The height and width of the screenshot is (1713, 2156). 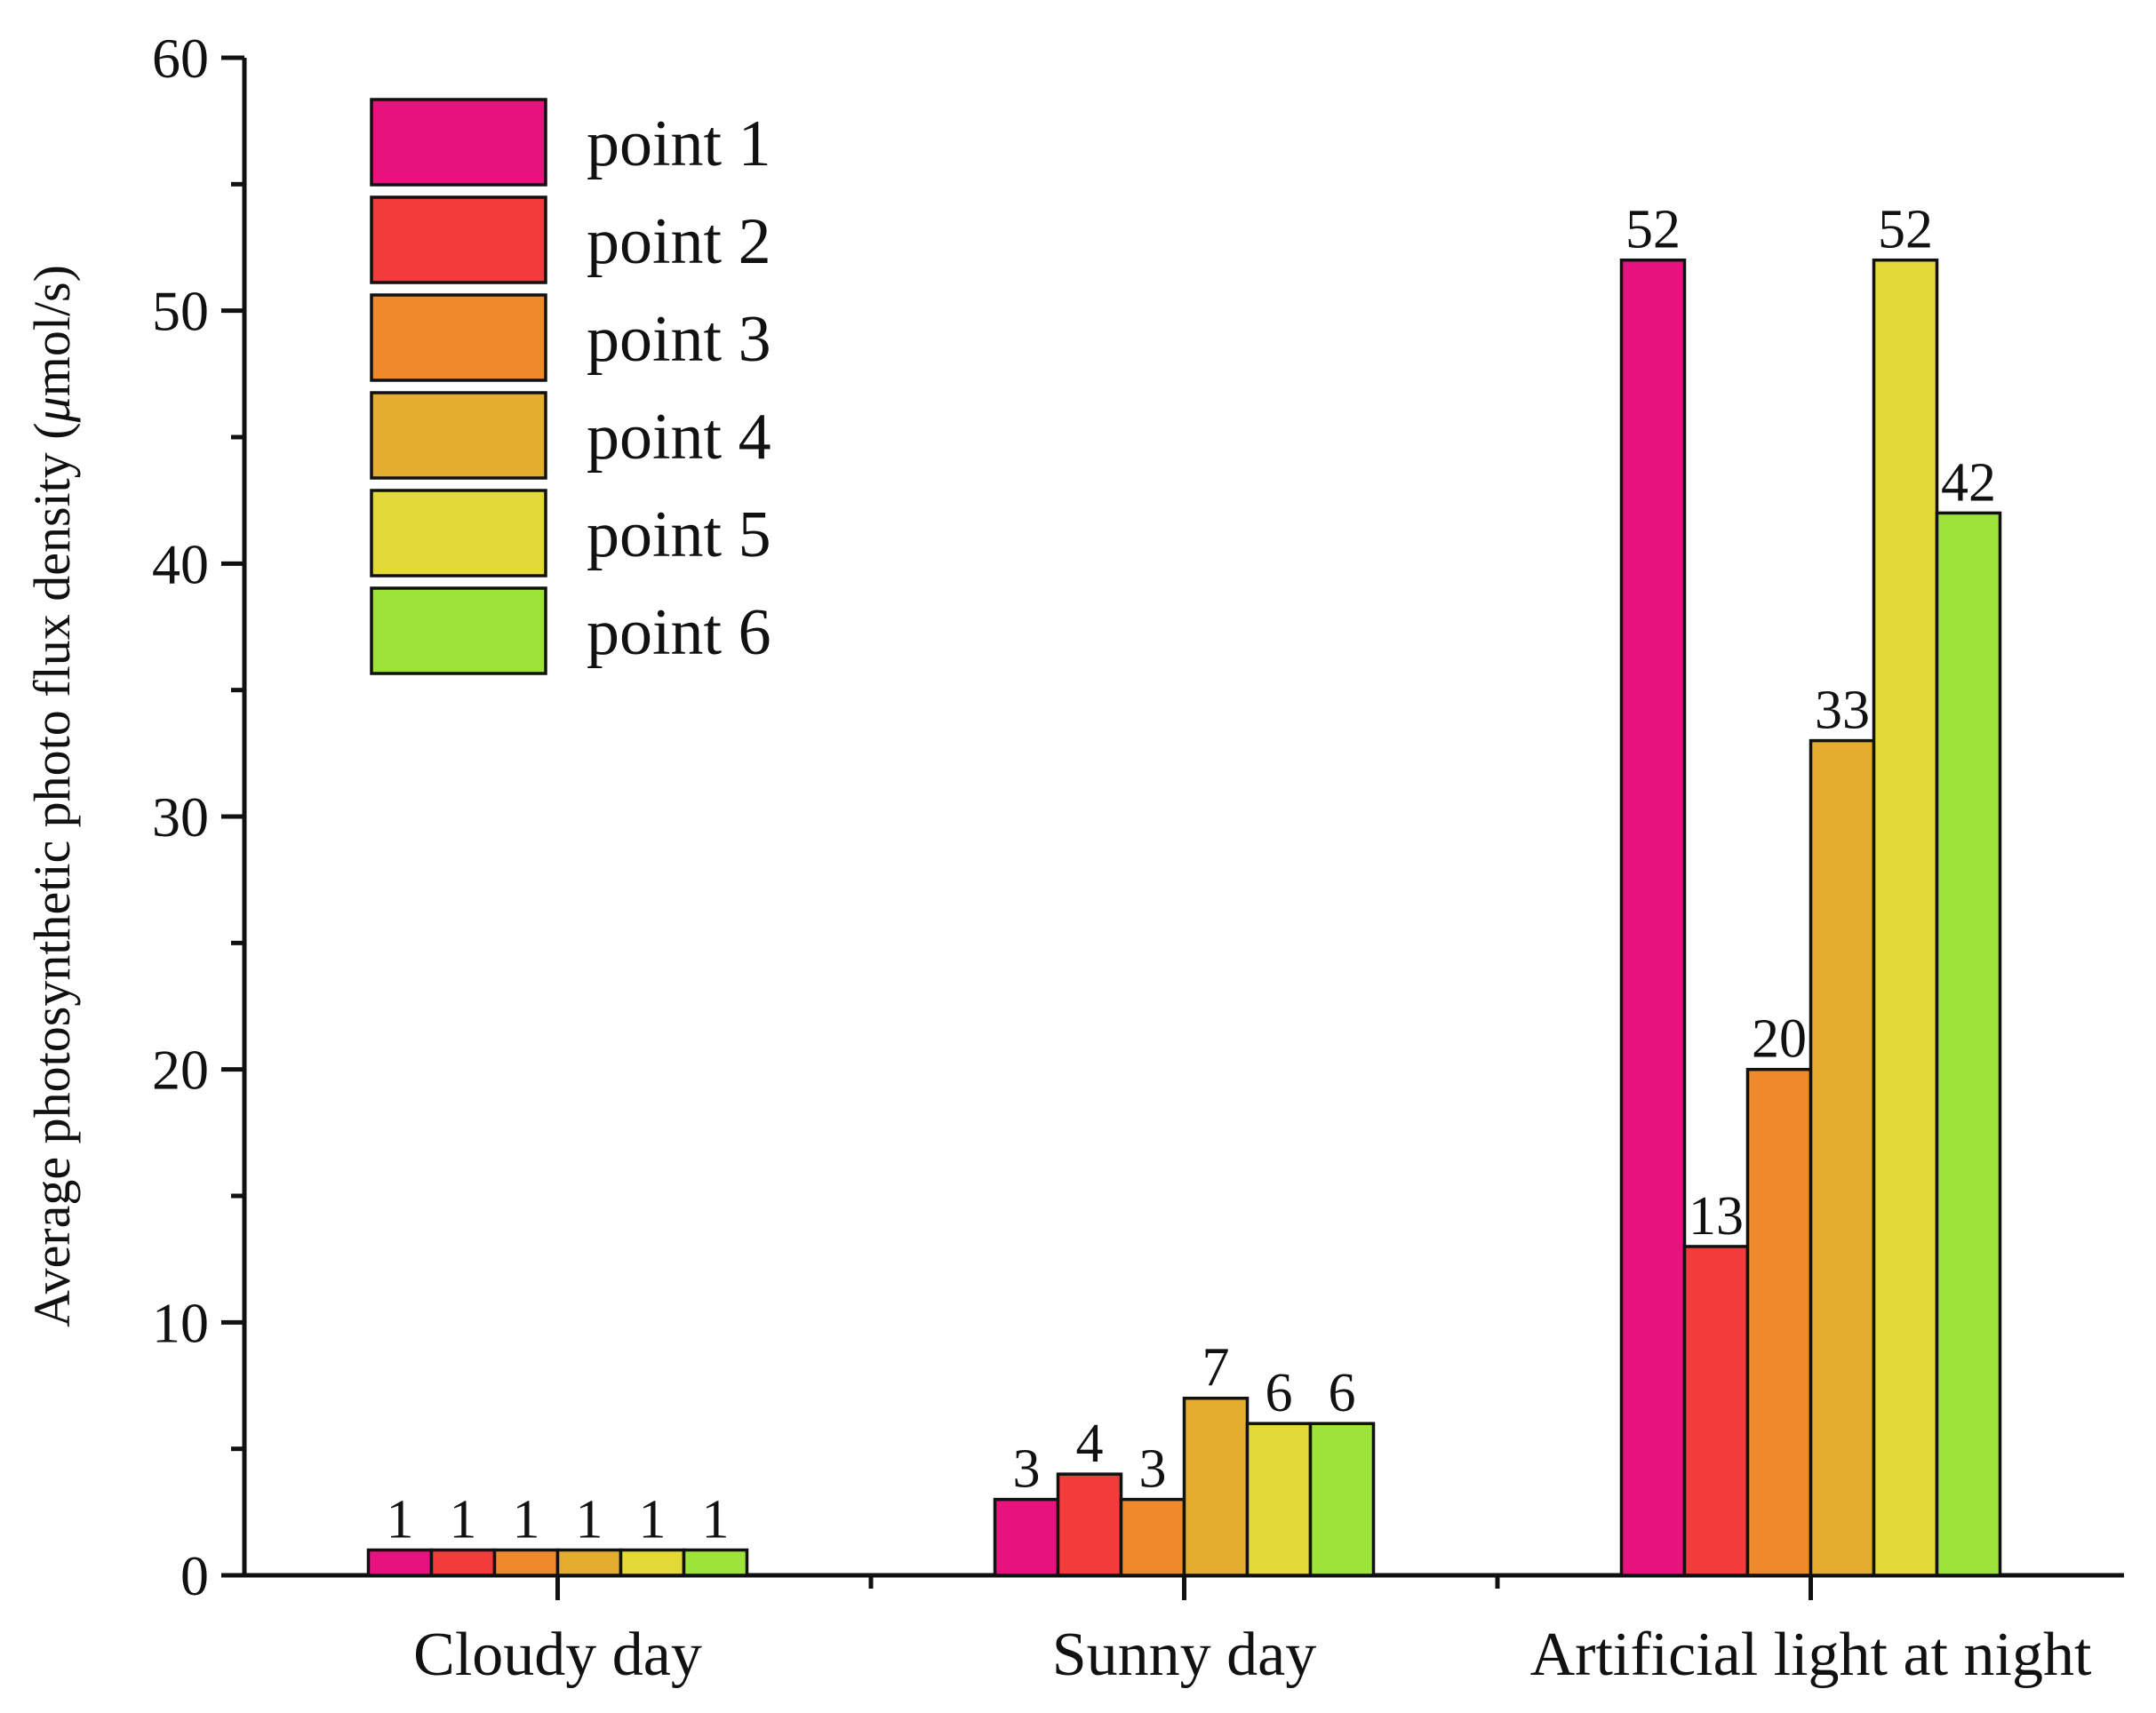 I want to click on bar-point-5-sunny-day, so click(x=1279, y=1499).